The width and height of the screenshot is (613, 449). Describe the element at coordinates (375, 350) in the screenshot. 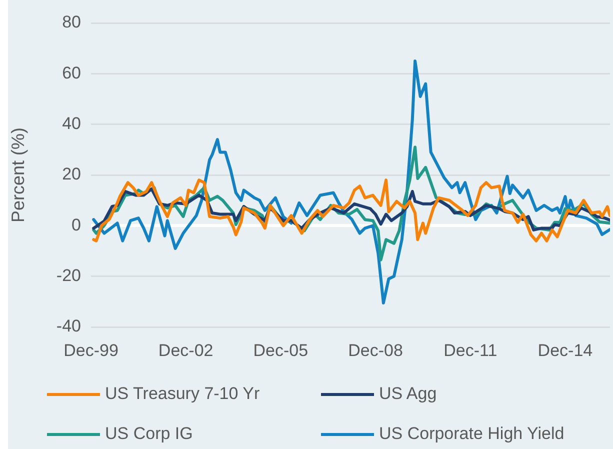

I see `x-tick-label: Dec-08` at that location.